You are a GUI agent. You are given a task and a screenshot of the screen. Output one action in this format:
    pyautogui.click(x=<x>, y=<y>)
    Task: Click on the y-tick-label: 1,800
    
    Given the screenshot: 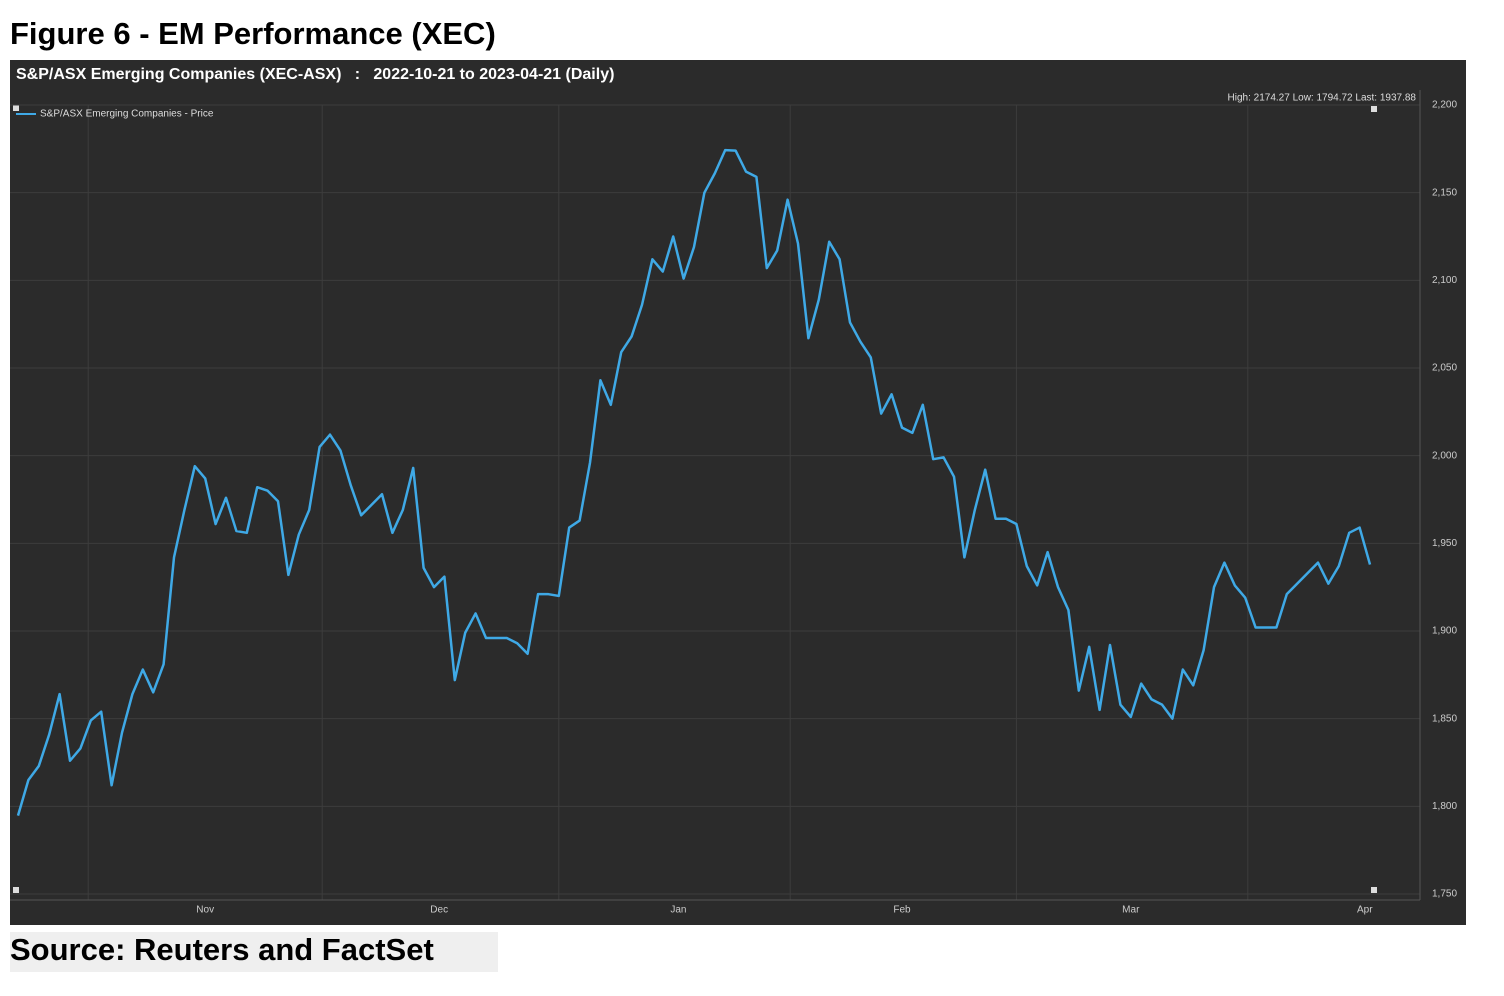 What is the action you would take?
    pyautogui.click(x=1444, y=806)
    